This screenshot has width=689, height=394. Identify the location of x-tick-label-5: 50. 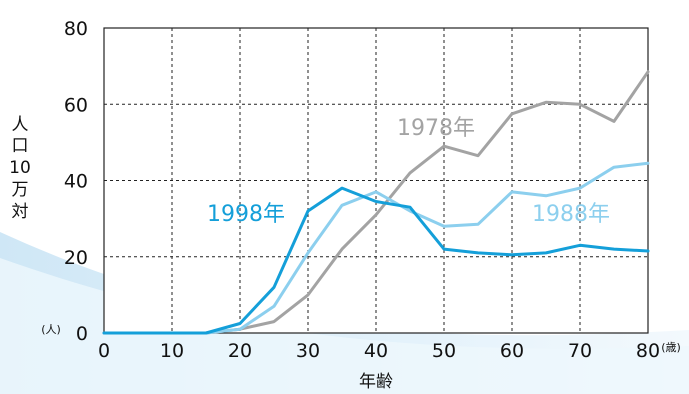
(444, 351).